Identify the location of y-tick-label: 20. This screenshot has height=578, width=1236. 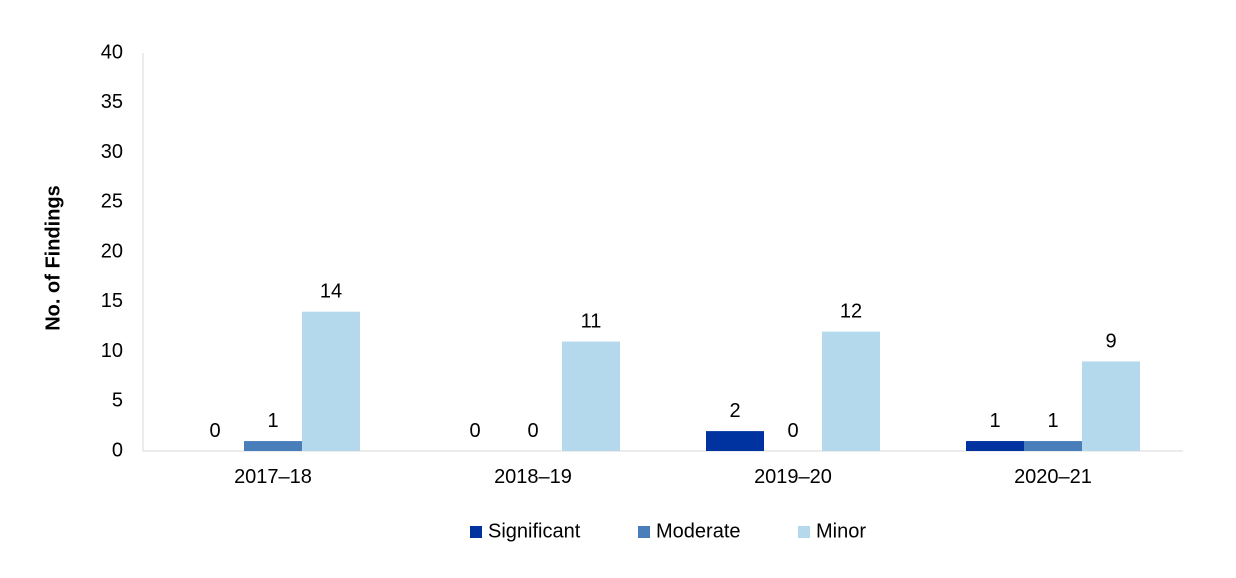
(112, 251).